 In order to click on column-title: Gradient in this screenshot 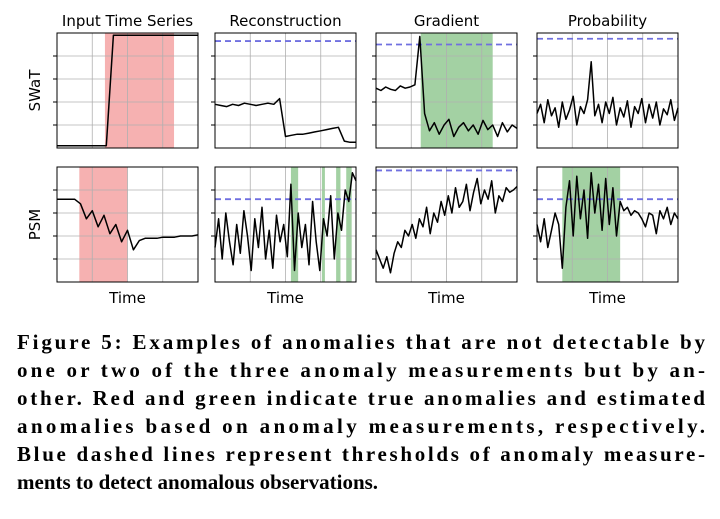, I will do `click(446, 21)`.